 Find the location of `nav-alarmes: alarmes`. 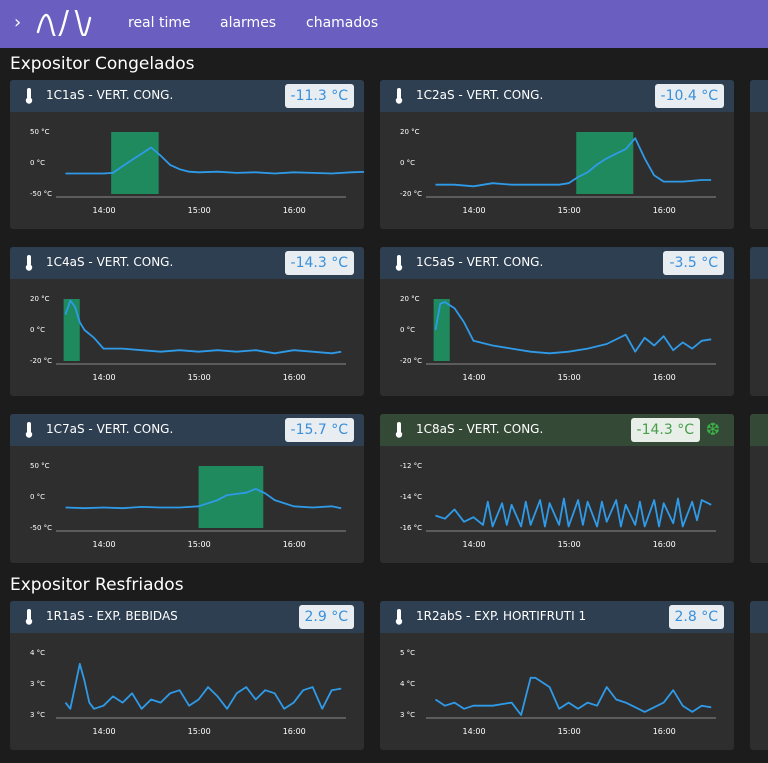

nav-alarmes: alarmes is located at coordinates (248, 23).